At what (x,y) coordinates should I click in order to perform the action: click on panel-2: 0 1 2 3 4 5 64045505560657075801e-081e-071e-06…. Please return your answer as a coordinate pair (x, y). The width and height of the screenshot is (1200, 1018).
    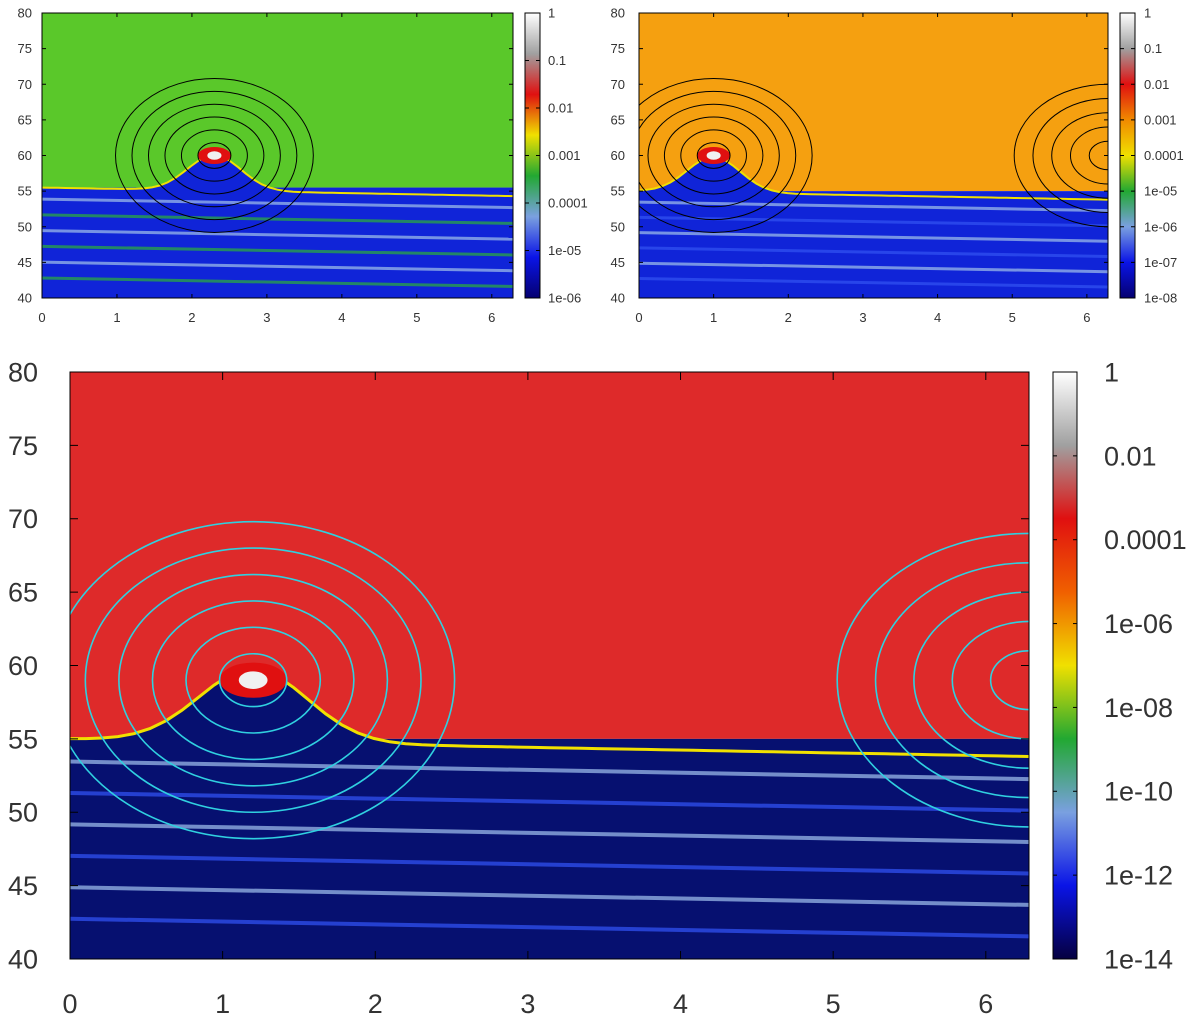
    Looking at the image, I should click on (897, 165).